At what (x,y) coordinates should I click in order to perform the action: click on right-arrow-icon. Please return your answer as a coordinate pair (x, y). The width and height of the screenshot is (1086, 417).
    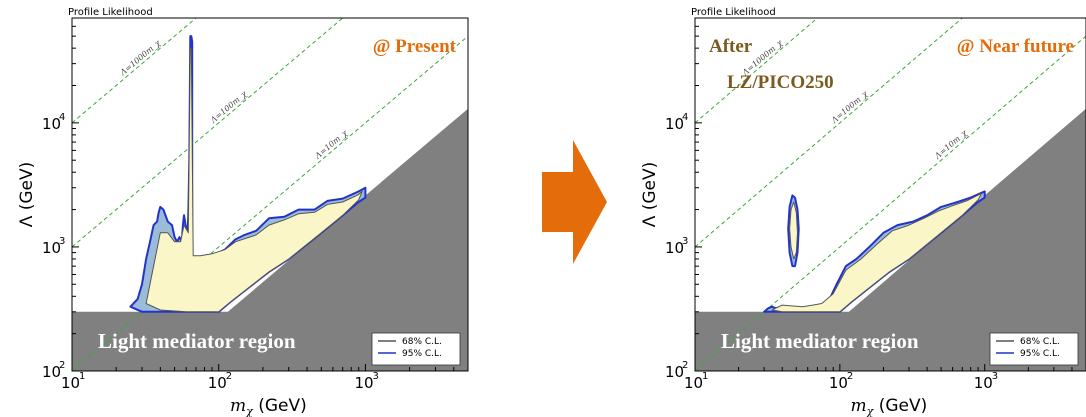
    Looking at the image, I should click on (574, 202).